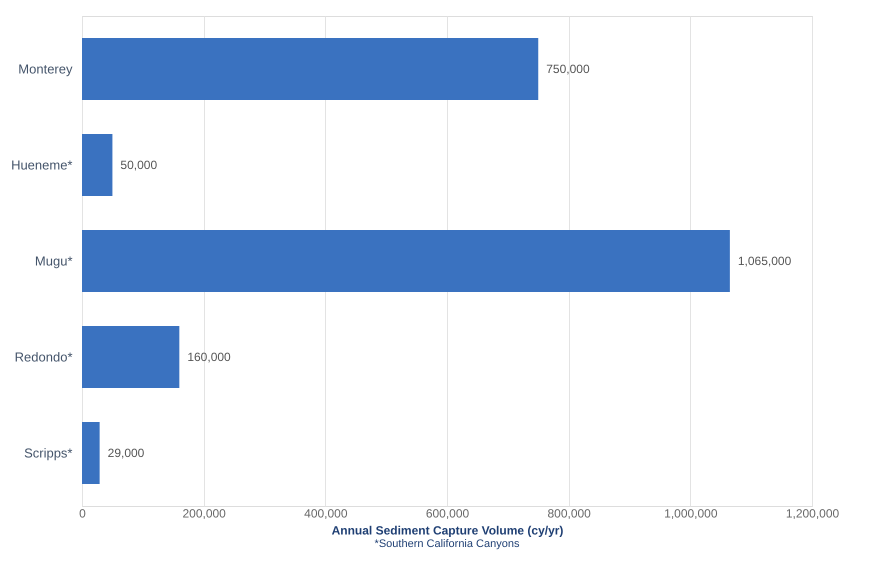  I want to click on x-tick-label: 200,000, so click(204, 513).